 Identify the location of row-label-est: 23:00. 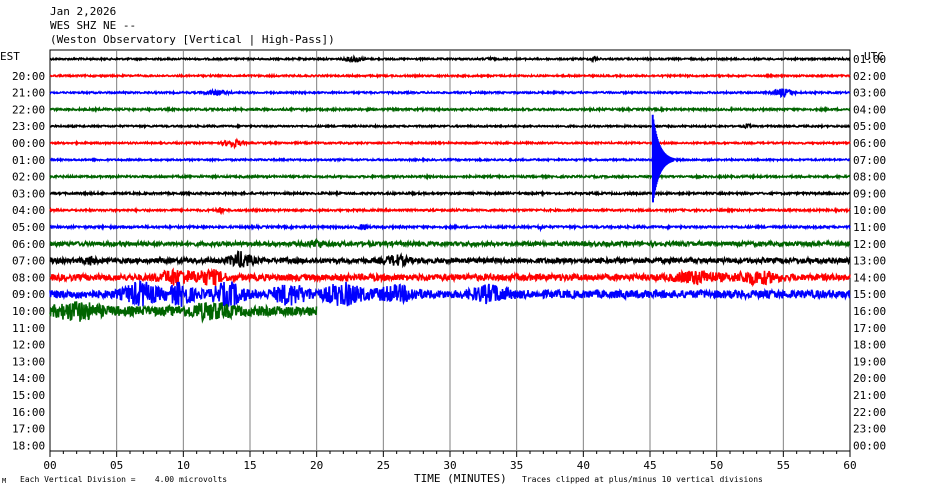
(28, 126).